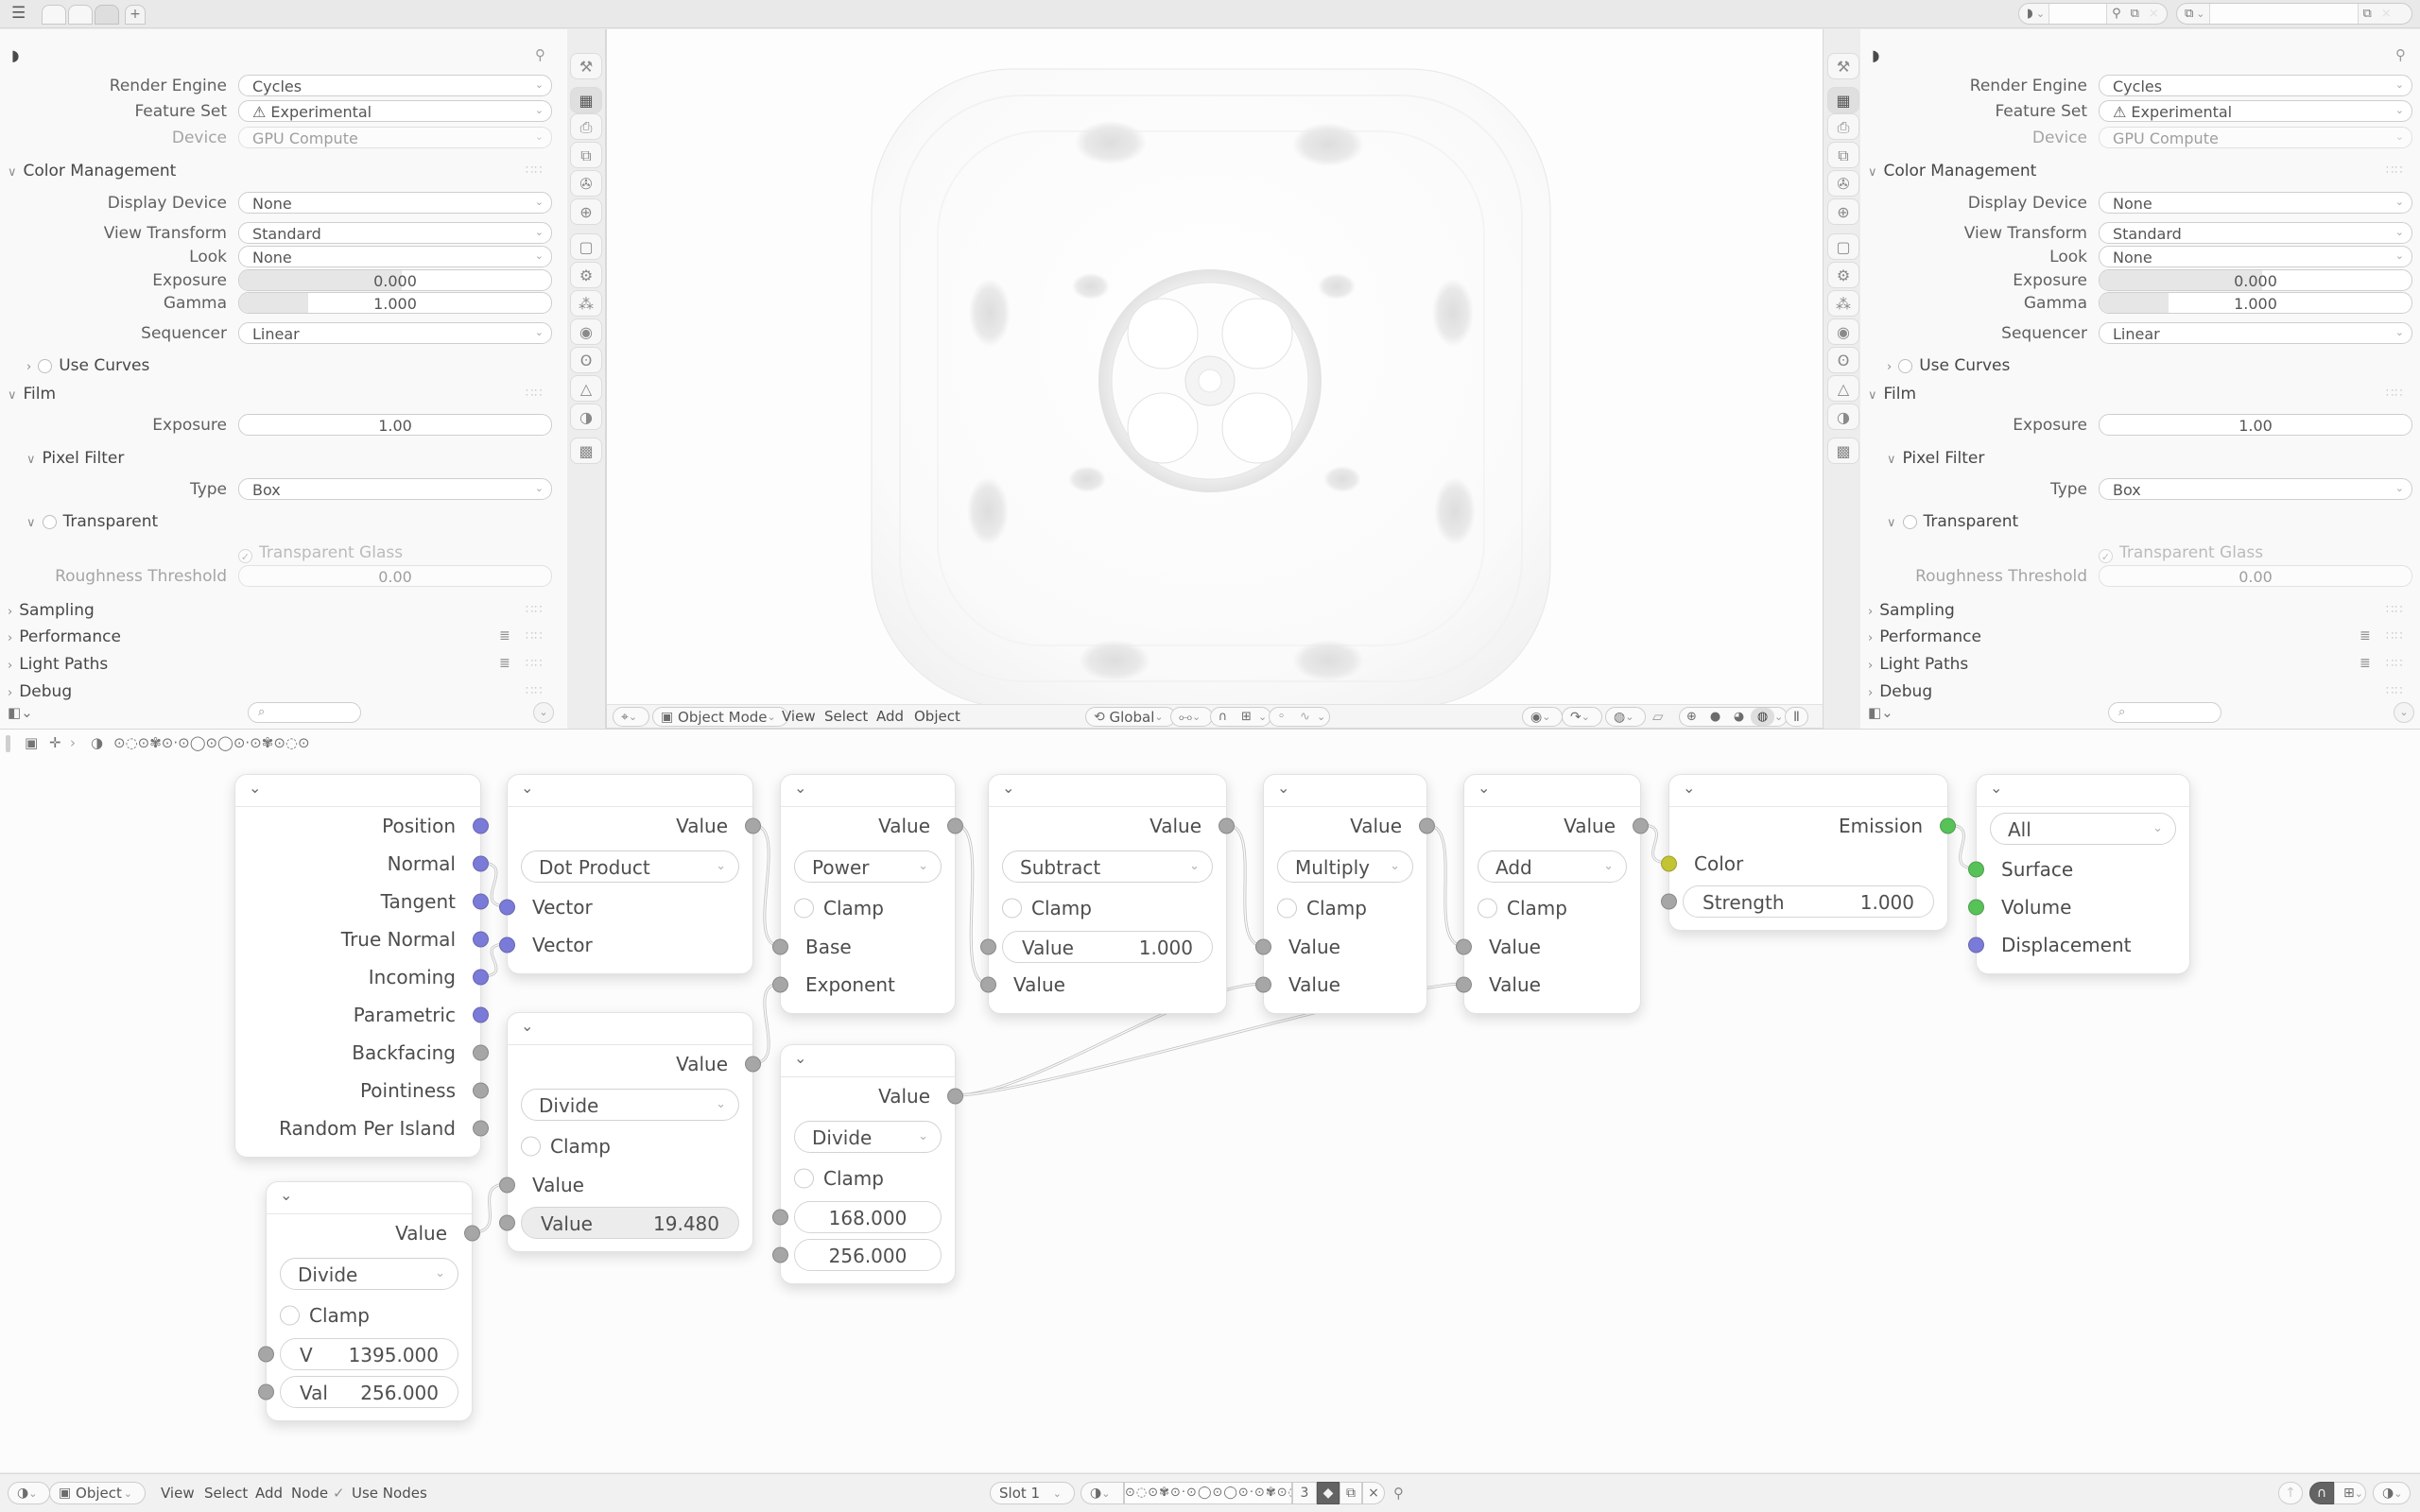 The width and height of the screenshot is (2420, 1512). I want to click on operation-dropdown: Add ⌄, so click(1552, 866).